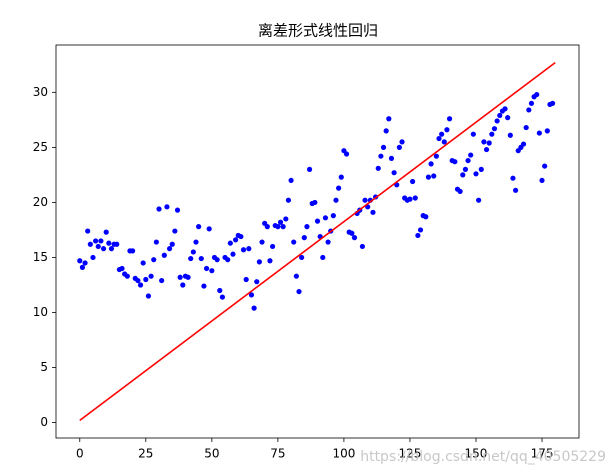  What do you see at coordinates (409, 454) in the screenshot?
I see `x-tick-label: 125` at bounding box center [409, 454].